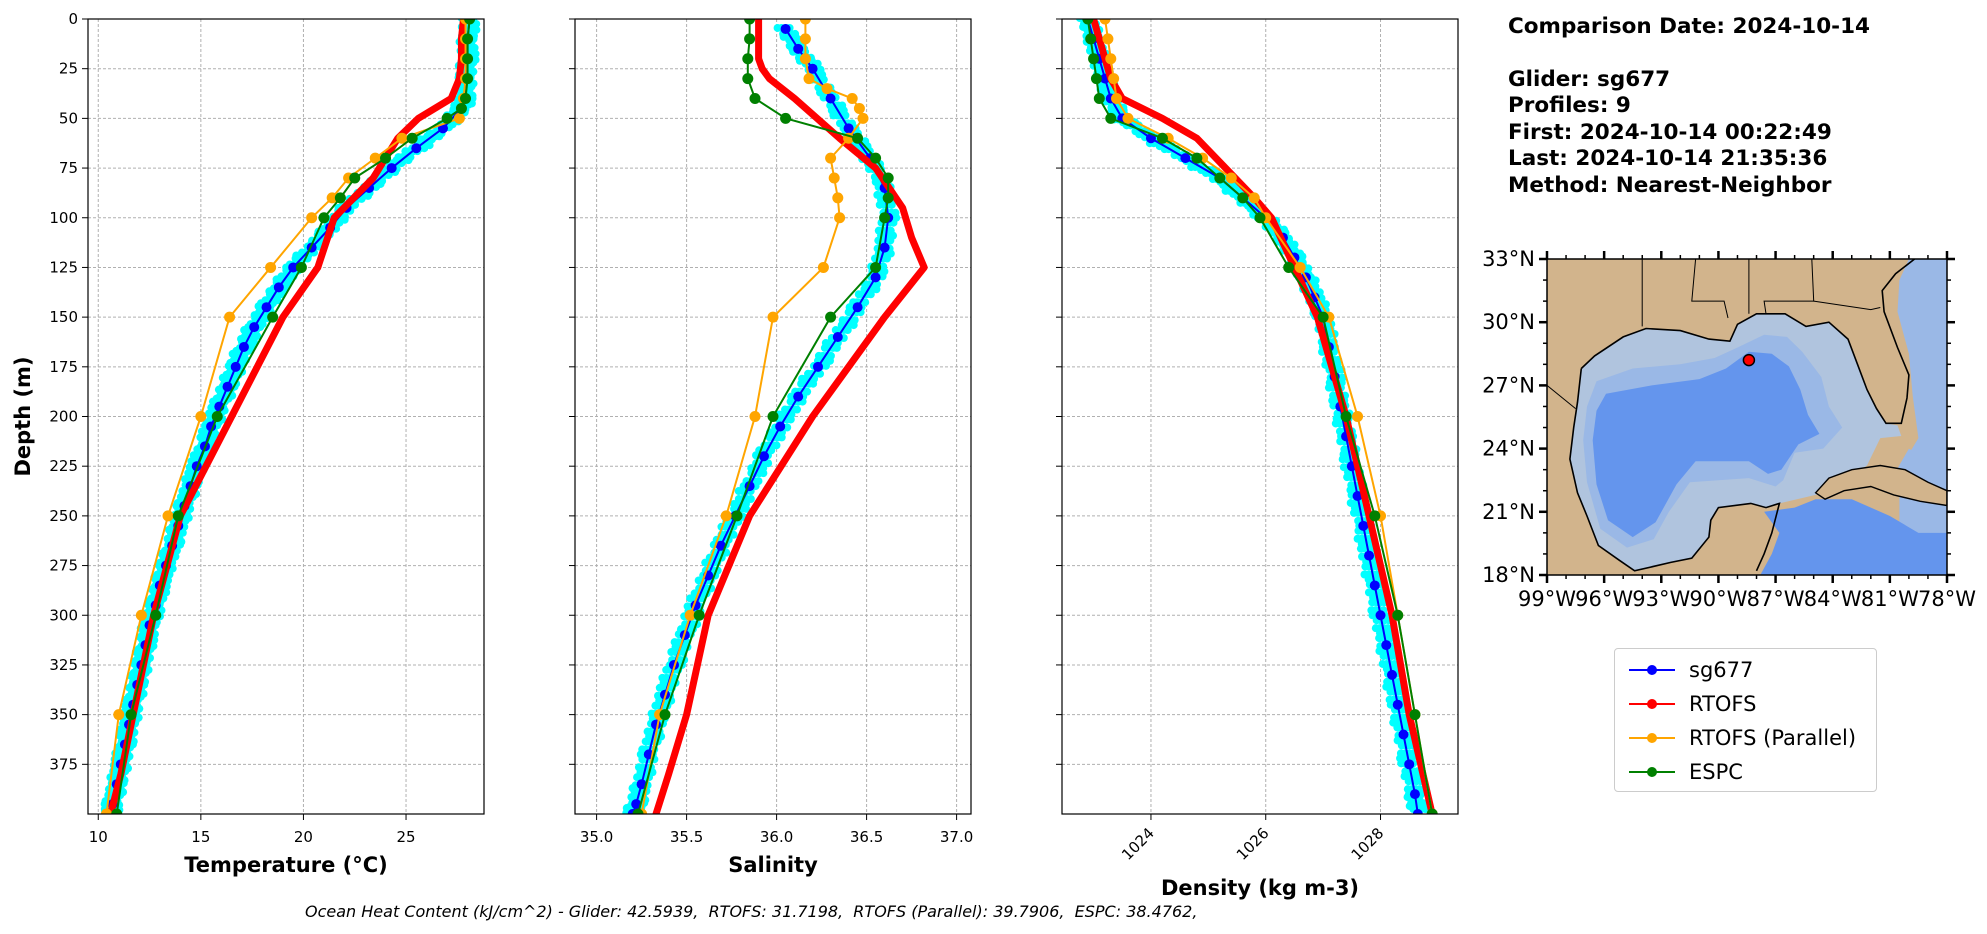 The image size is (1987, 934). Describe the element at coordinates (200, 837) in the screenshot. I see `x-tick-label: 15` at that location.